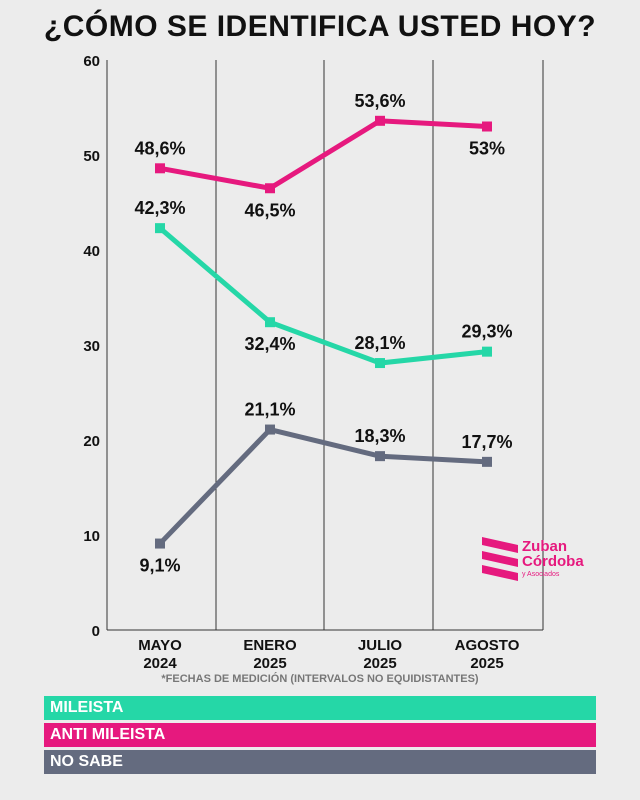 Image resolution: width=640 pixels, height=800 pixels. What do you see at coordinates (553, 561) in the screenshot?
I see `logo-line2: Córdoba` at bounding box center [553, 561].